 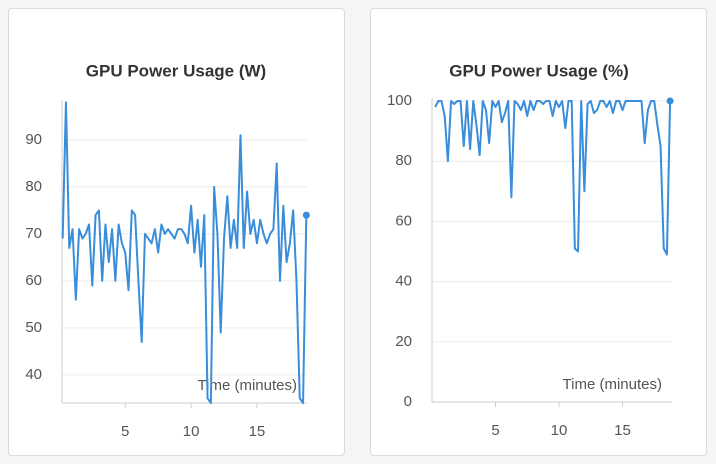 I want to click on y-tick-label: 100, so click(x=399, y=100).